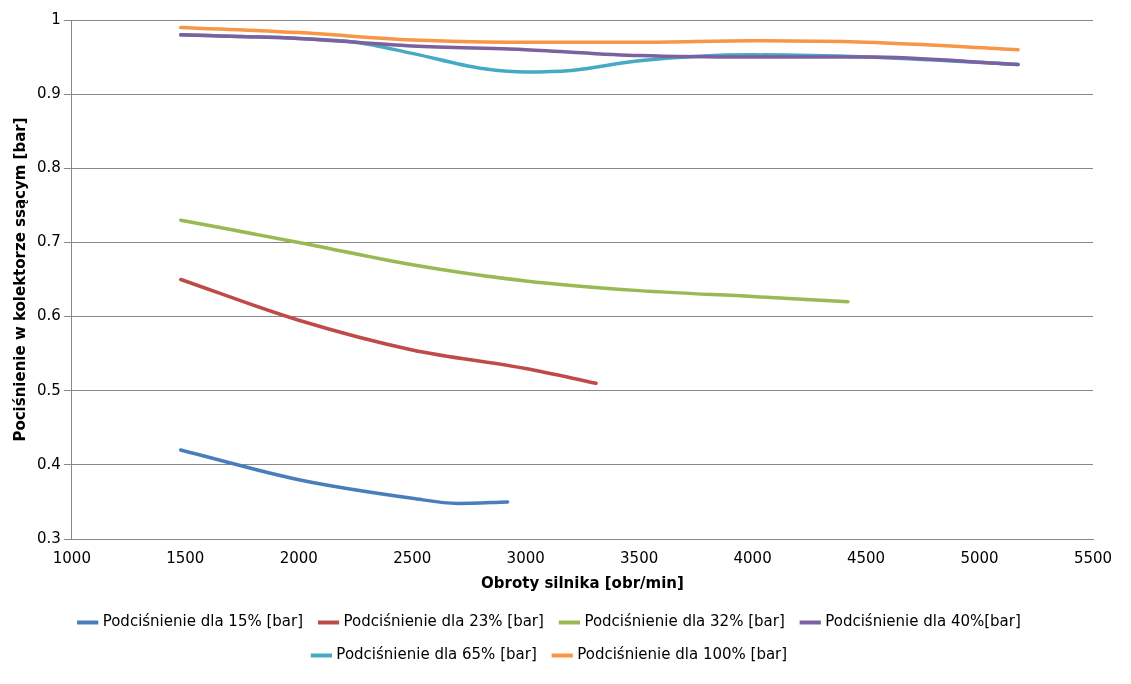  What do you see at coordinates (436, 654) in the screenshot?
I see `legend-label: Podciśnienie dla 65% [bar]` at bounding box center [436, 654].